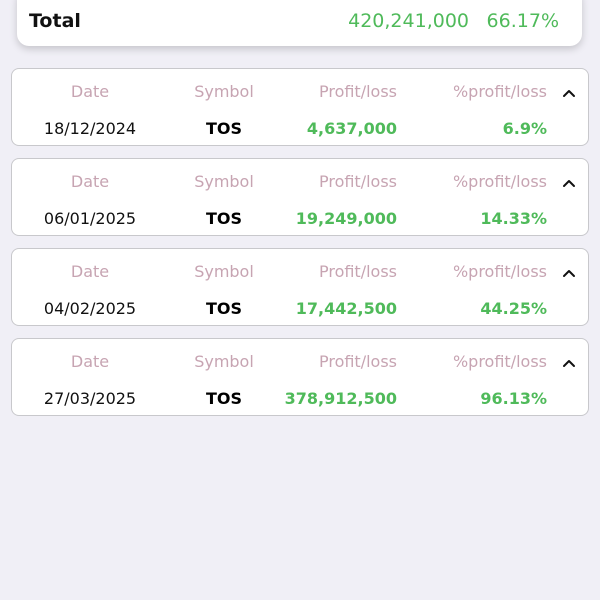 The height and width of the screenshot is (600, 600). I want to click on trade-date: 06/01/2025, so click(90, 218).